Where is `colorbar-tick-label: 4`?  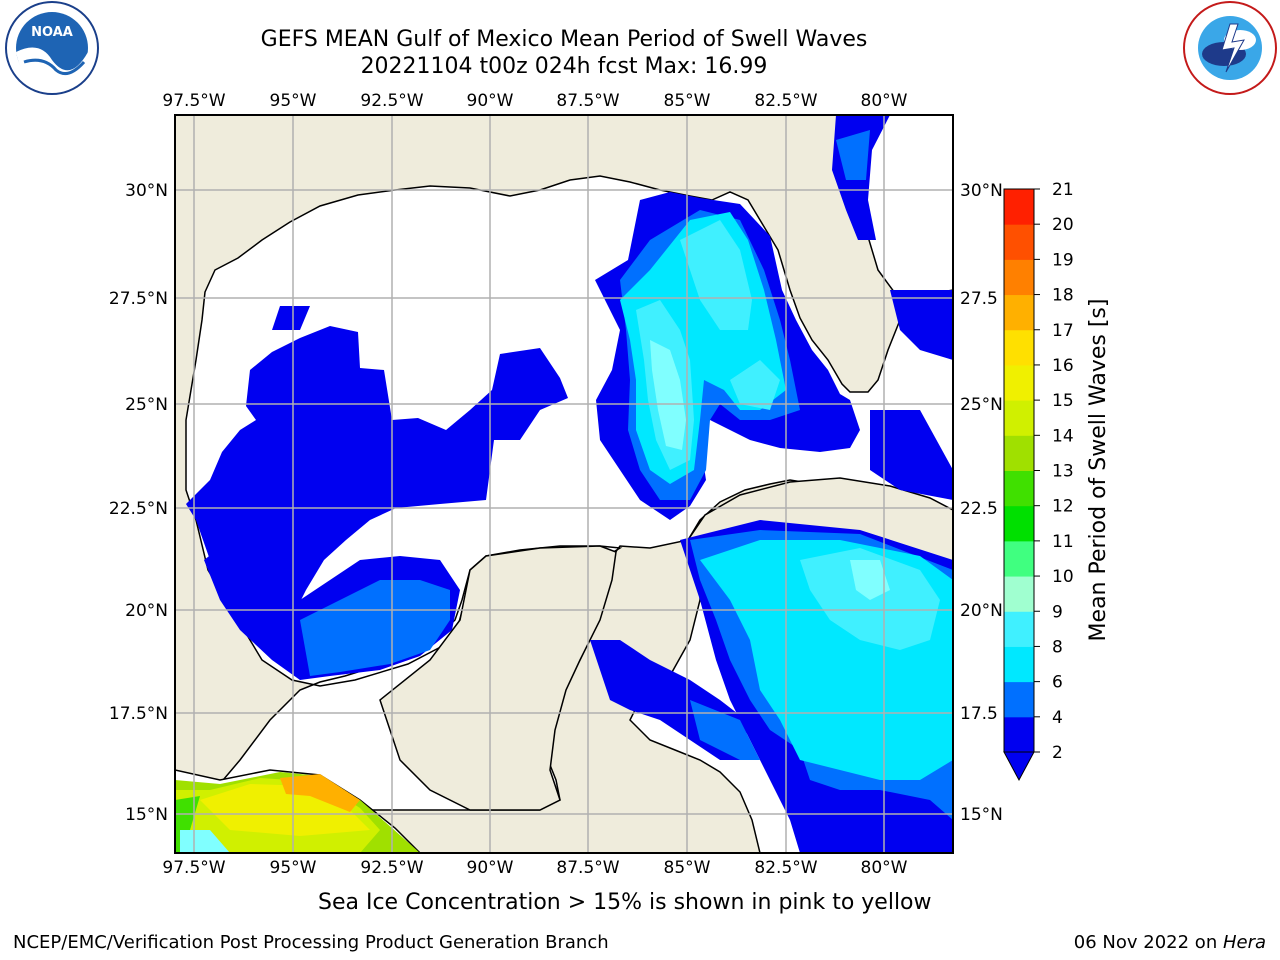
colorbar-tick-label: 4 is located at coordinates (1057, 718).